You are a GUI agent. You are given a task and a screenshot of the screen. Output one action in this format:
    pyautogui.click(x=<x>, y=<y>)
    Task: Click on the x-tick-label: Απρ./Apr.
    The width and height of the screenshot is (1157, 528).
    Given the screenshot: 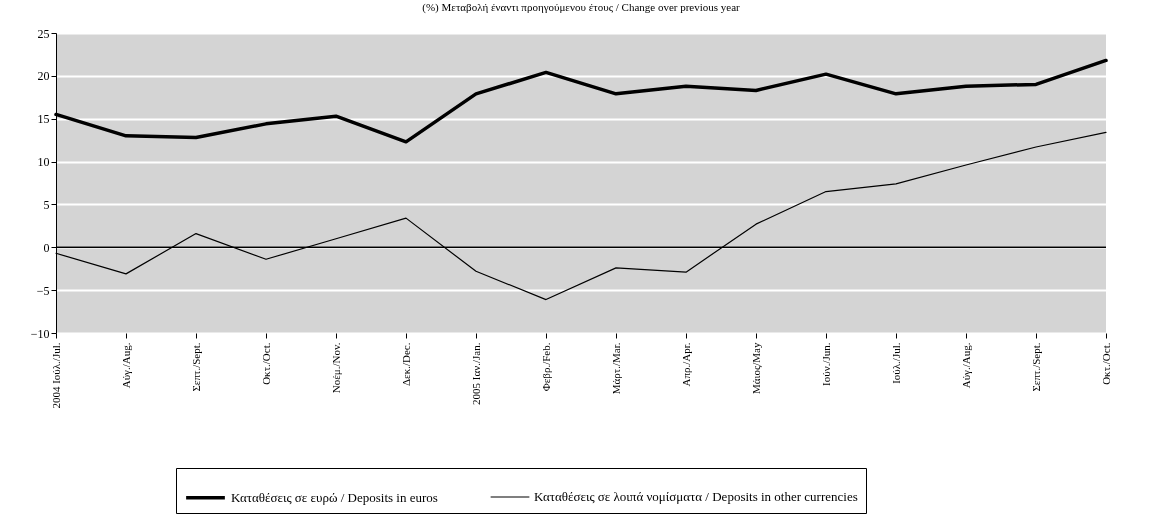 What is the action you would take?
    pyautogui.click(x=685, y=364)
    